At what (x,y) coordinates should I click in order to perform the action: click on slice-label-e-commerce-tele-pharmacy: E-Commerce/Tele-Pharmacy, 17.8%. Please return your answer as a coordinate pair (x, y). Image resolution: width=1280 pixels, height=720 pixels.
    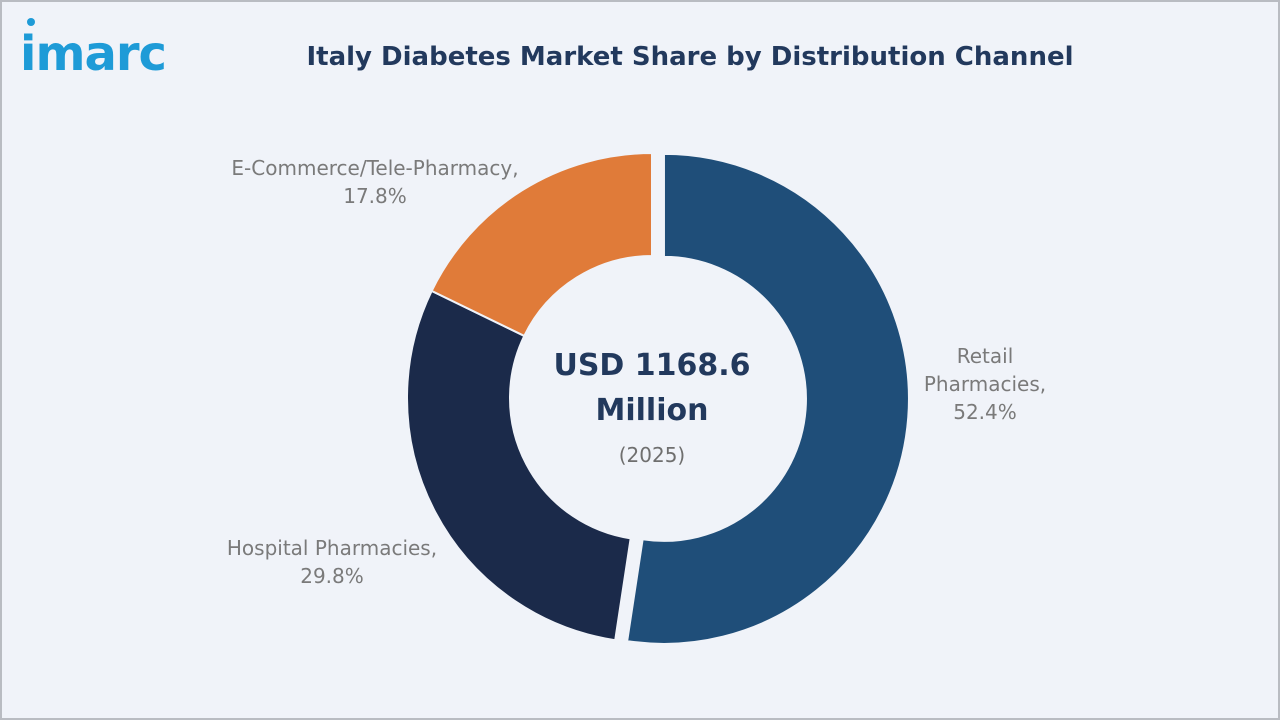
    Looking at the image, I should click on (374, 182).